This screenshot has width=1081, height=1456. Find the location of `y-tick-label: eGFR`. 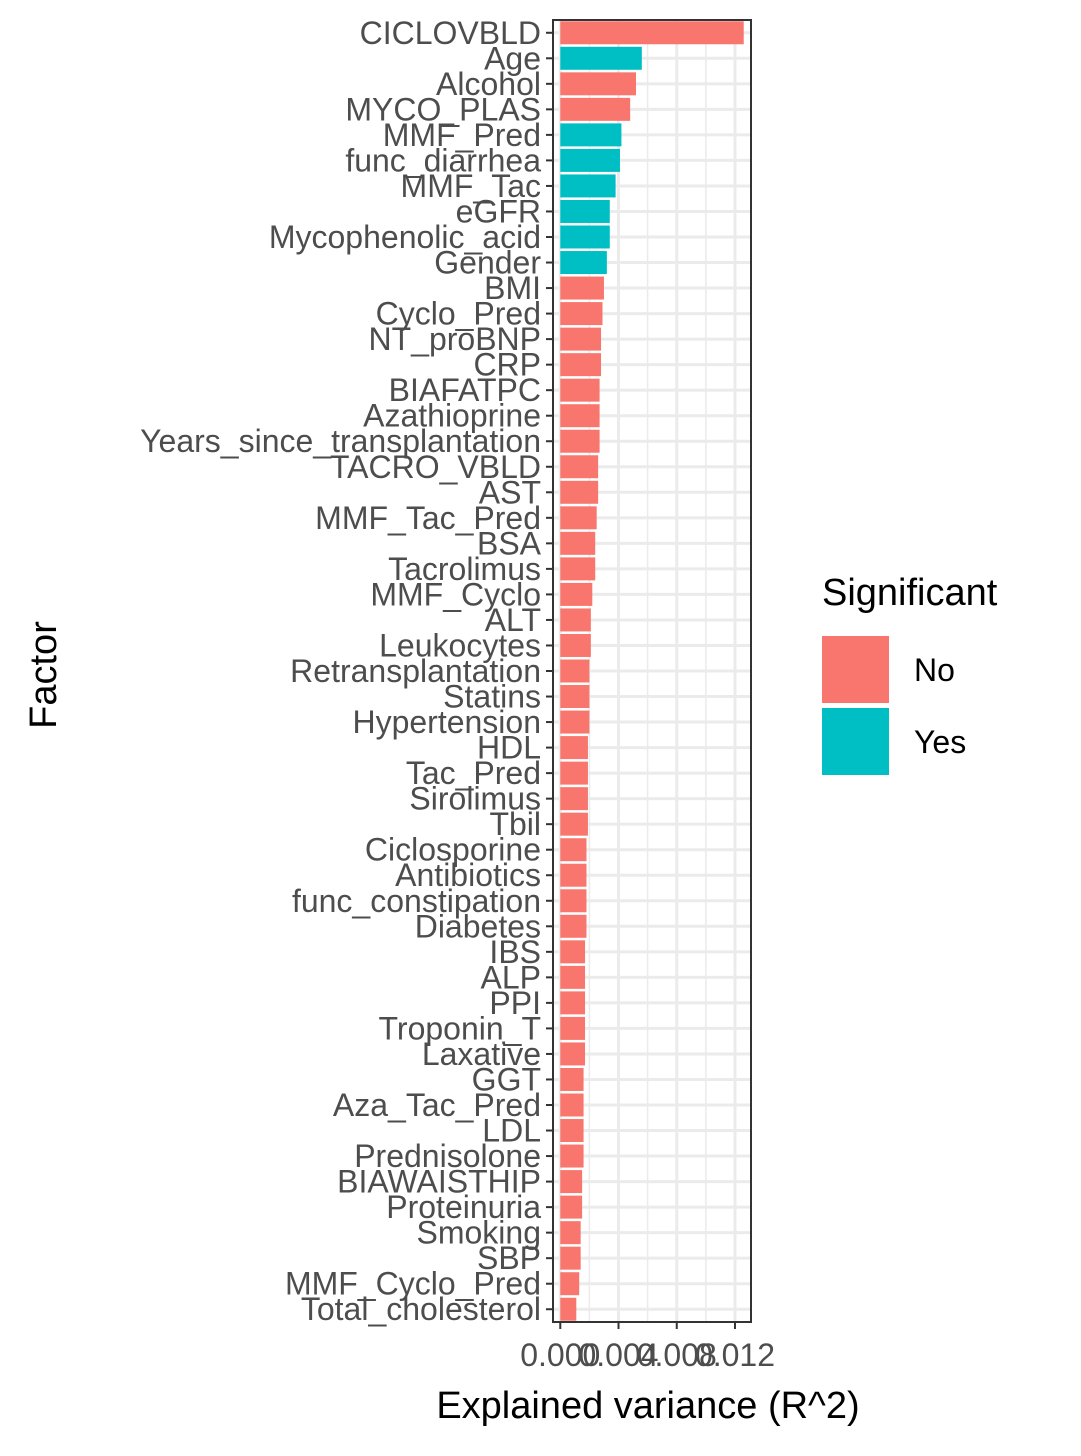

y-tick-label: eGFR is located at coordinates (498, 211).